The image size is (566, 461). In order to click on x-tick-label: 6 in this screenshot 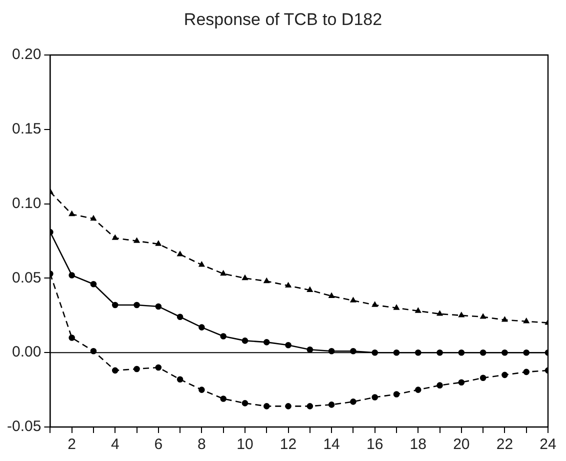, I will do `click(158, 445)`.